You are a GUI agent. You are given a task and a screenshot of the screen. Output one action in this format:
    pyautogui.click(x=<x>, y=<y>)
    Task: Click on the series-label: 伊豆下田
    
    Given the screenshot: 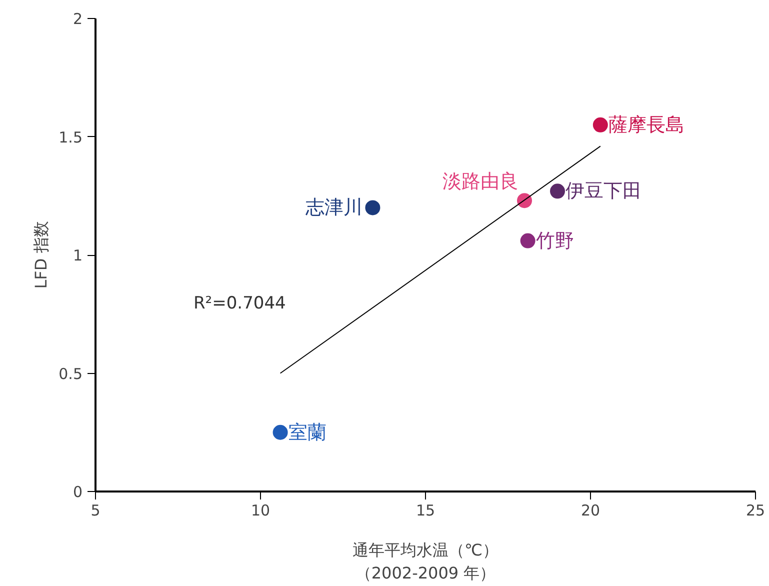 What is the action you would take?
    pyautogui.click(x=604, y=191)
    